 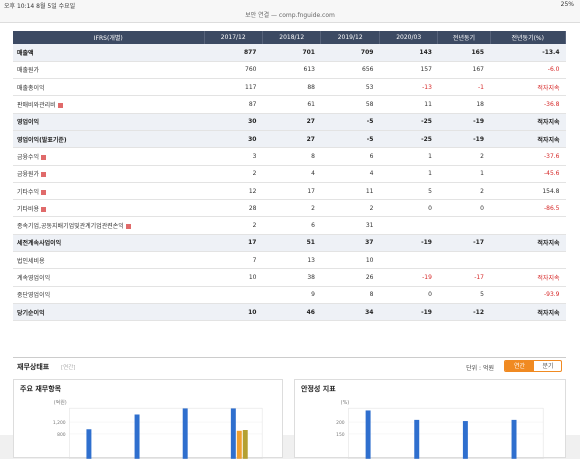 What do you see at coordinates (345, 403) in the screenshot?
I see `y-axis-label: (%)` at bounding box center [345, 403].